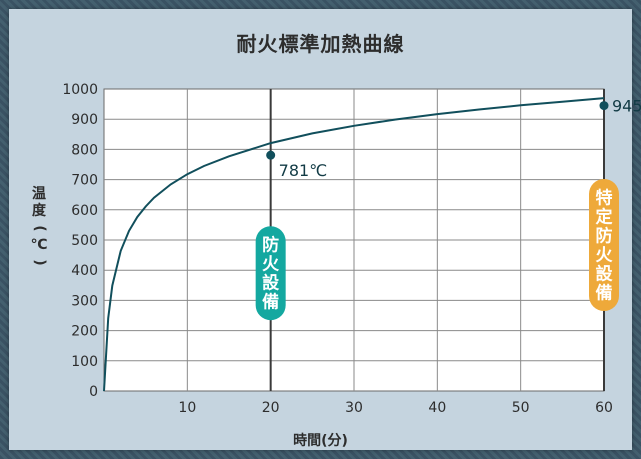 The image size is (641, 459). What do you see at coordinates (84, 181) in the screenshot?
I see `y-tick-label: 700` at bounding box center [84, 181].